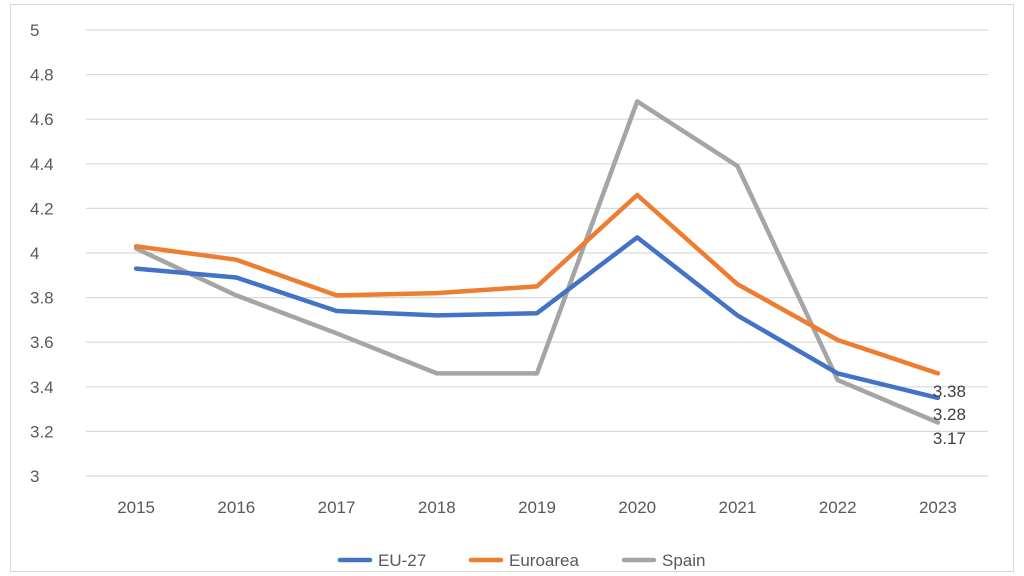  What do you see at coordinates (42, 431) in the screenshot?
I see `y-tick-label: 3.2` at bounding box center [42, 431].